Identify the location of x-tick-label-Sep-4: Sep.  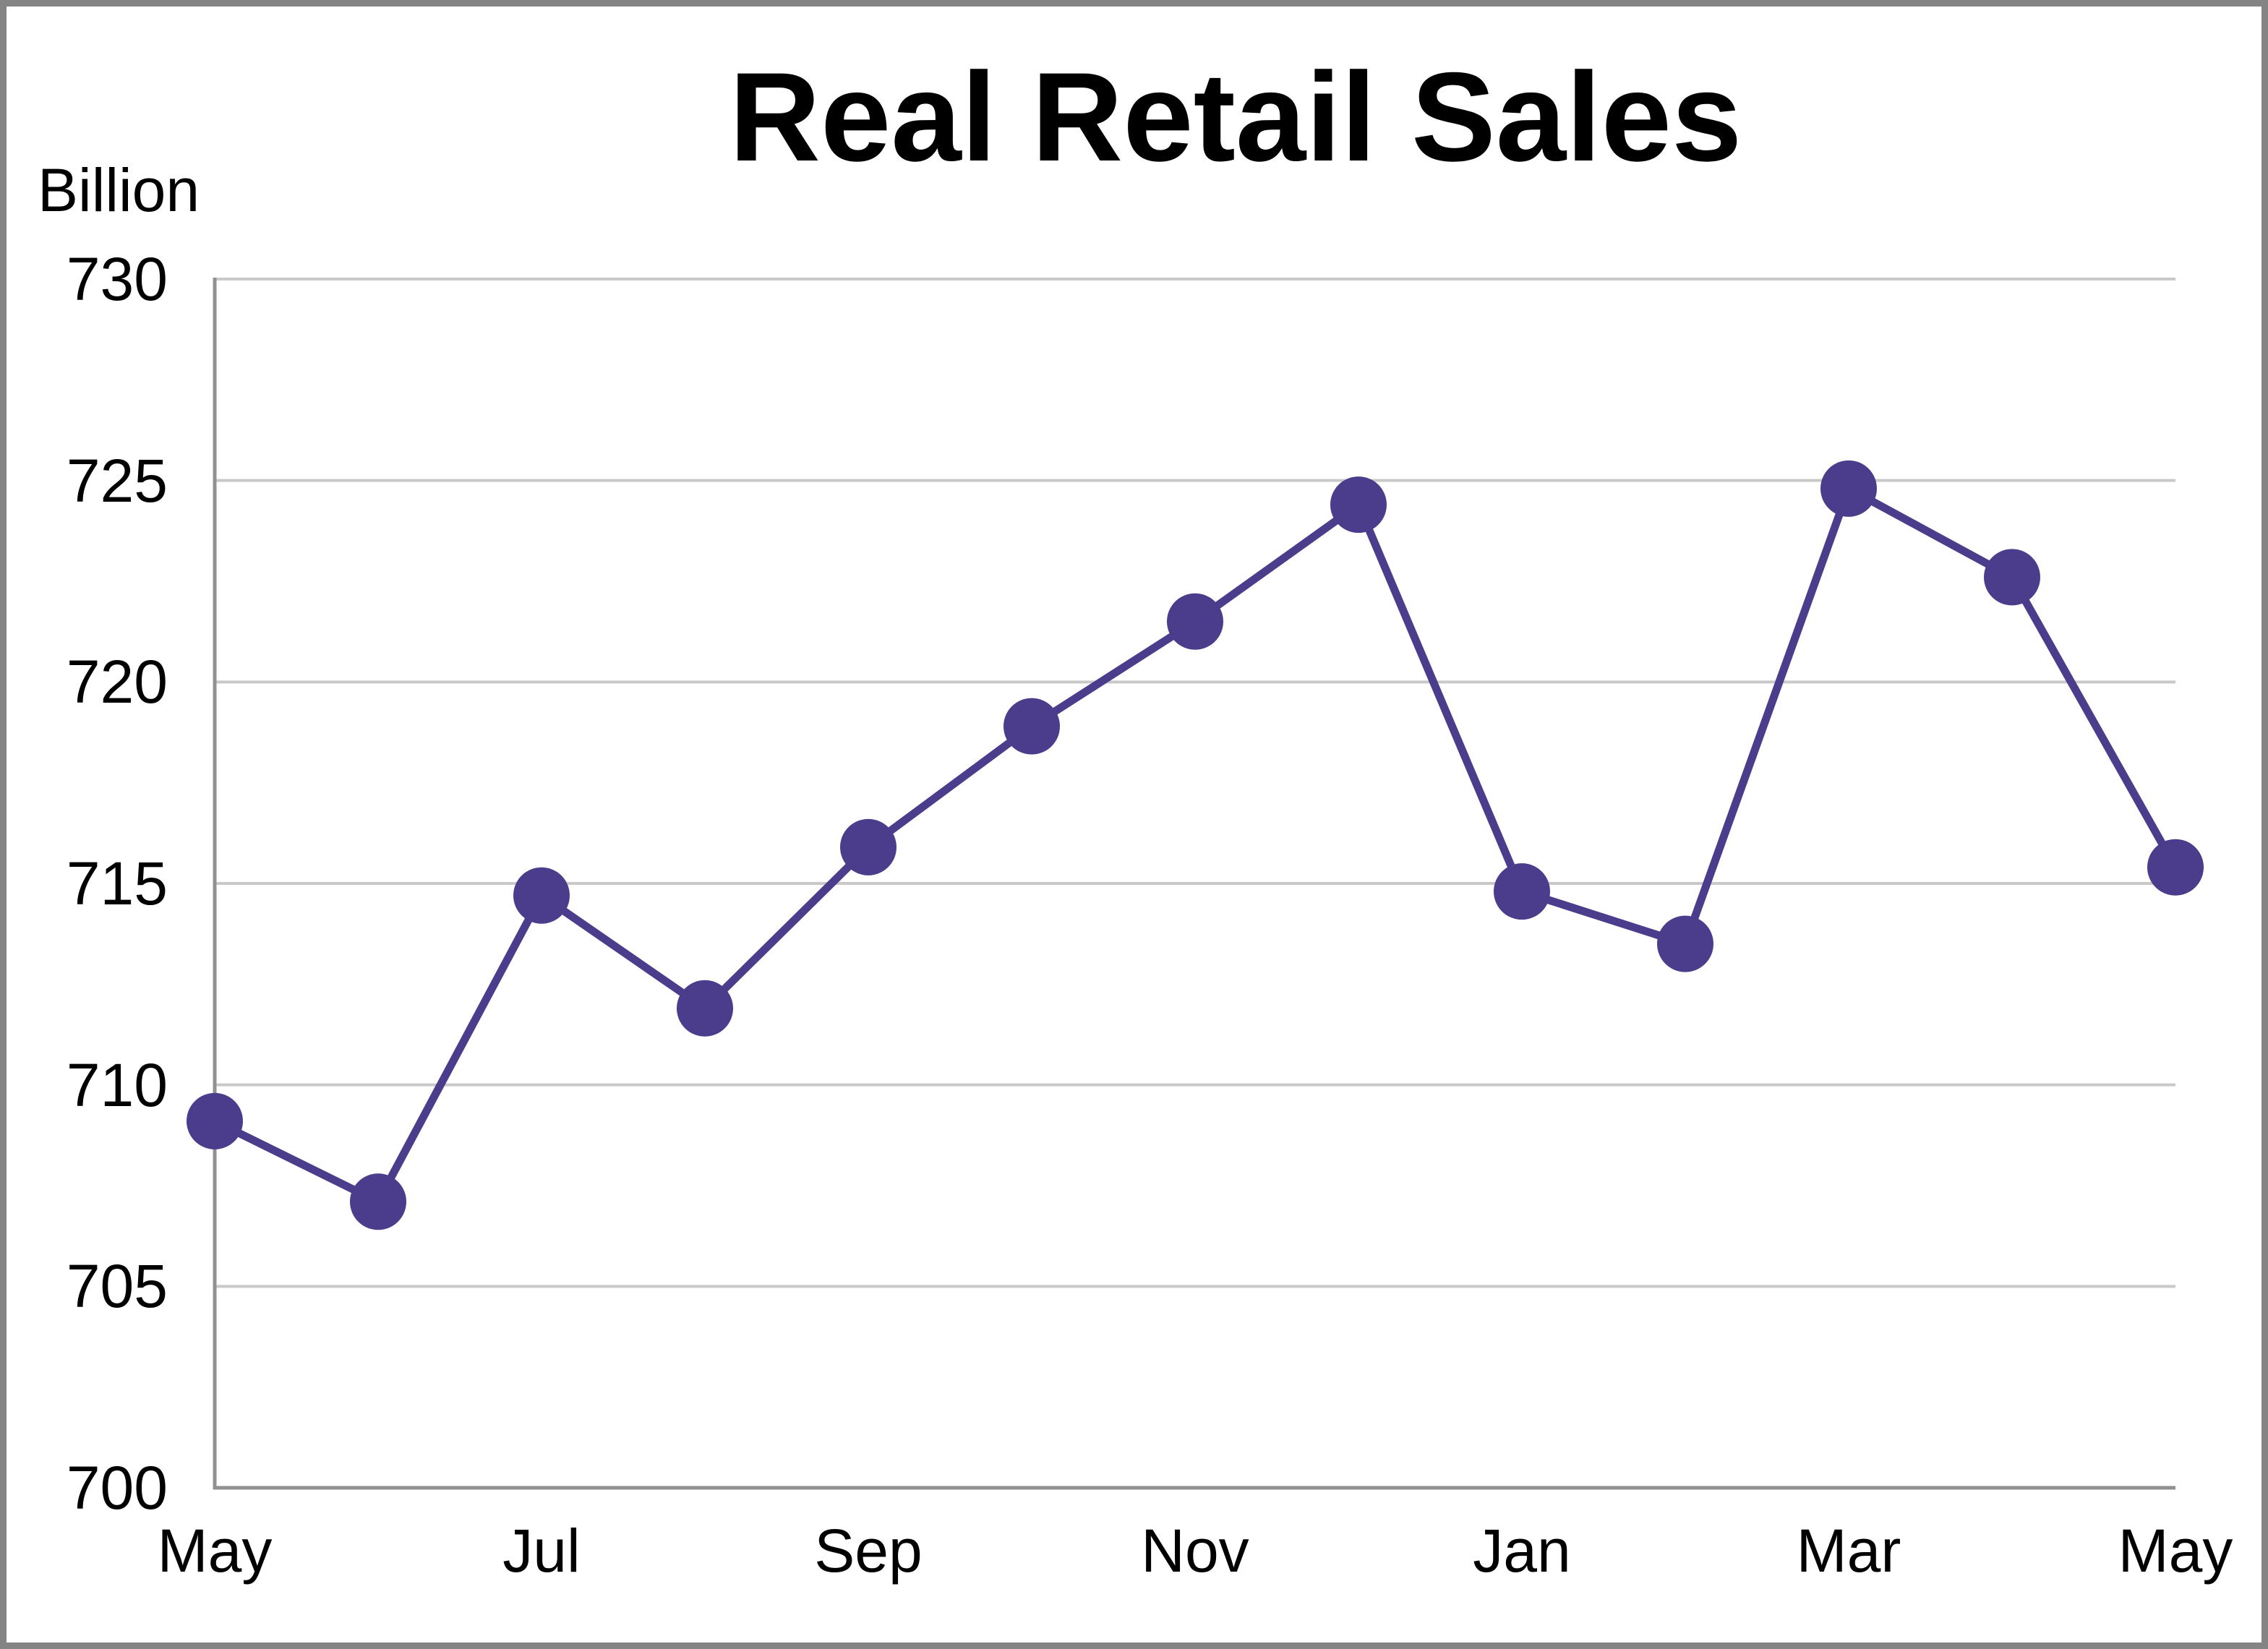
(868, 1551).